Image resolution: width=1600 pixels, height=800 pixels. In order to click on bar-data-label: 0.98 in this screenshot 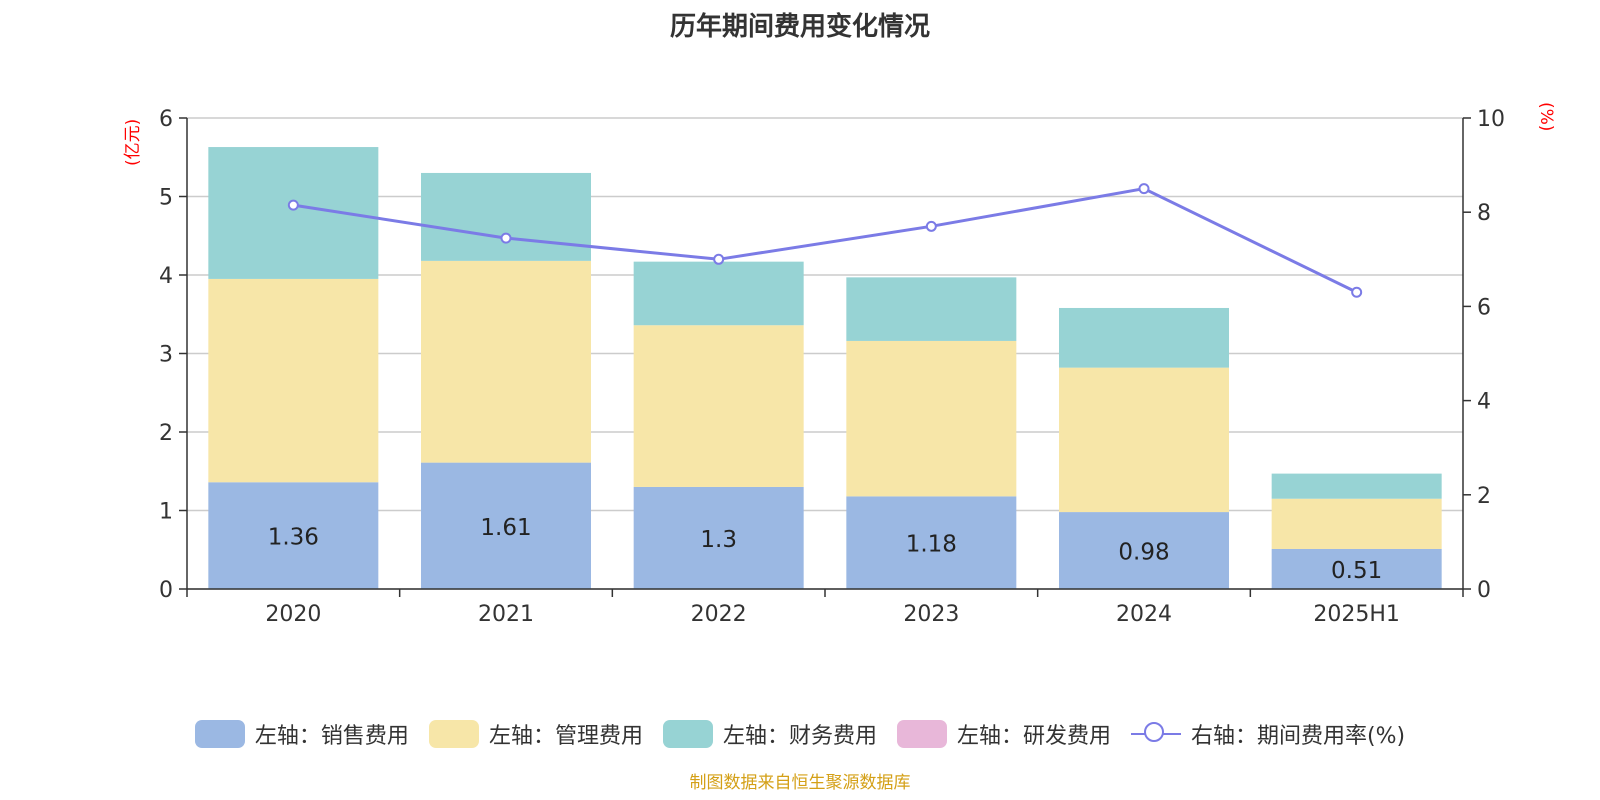, I will do `click(1143, 553)`.